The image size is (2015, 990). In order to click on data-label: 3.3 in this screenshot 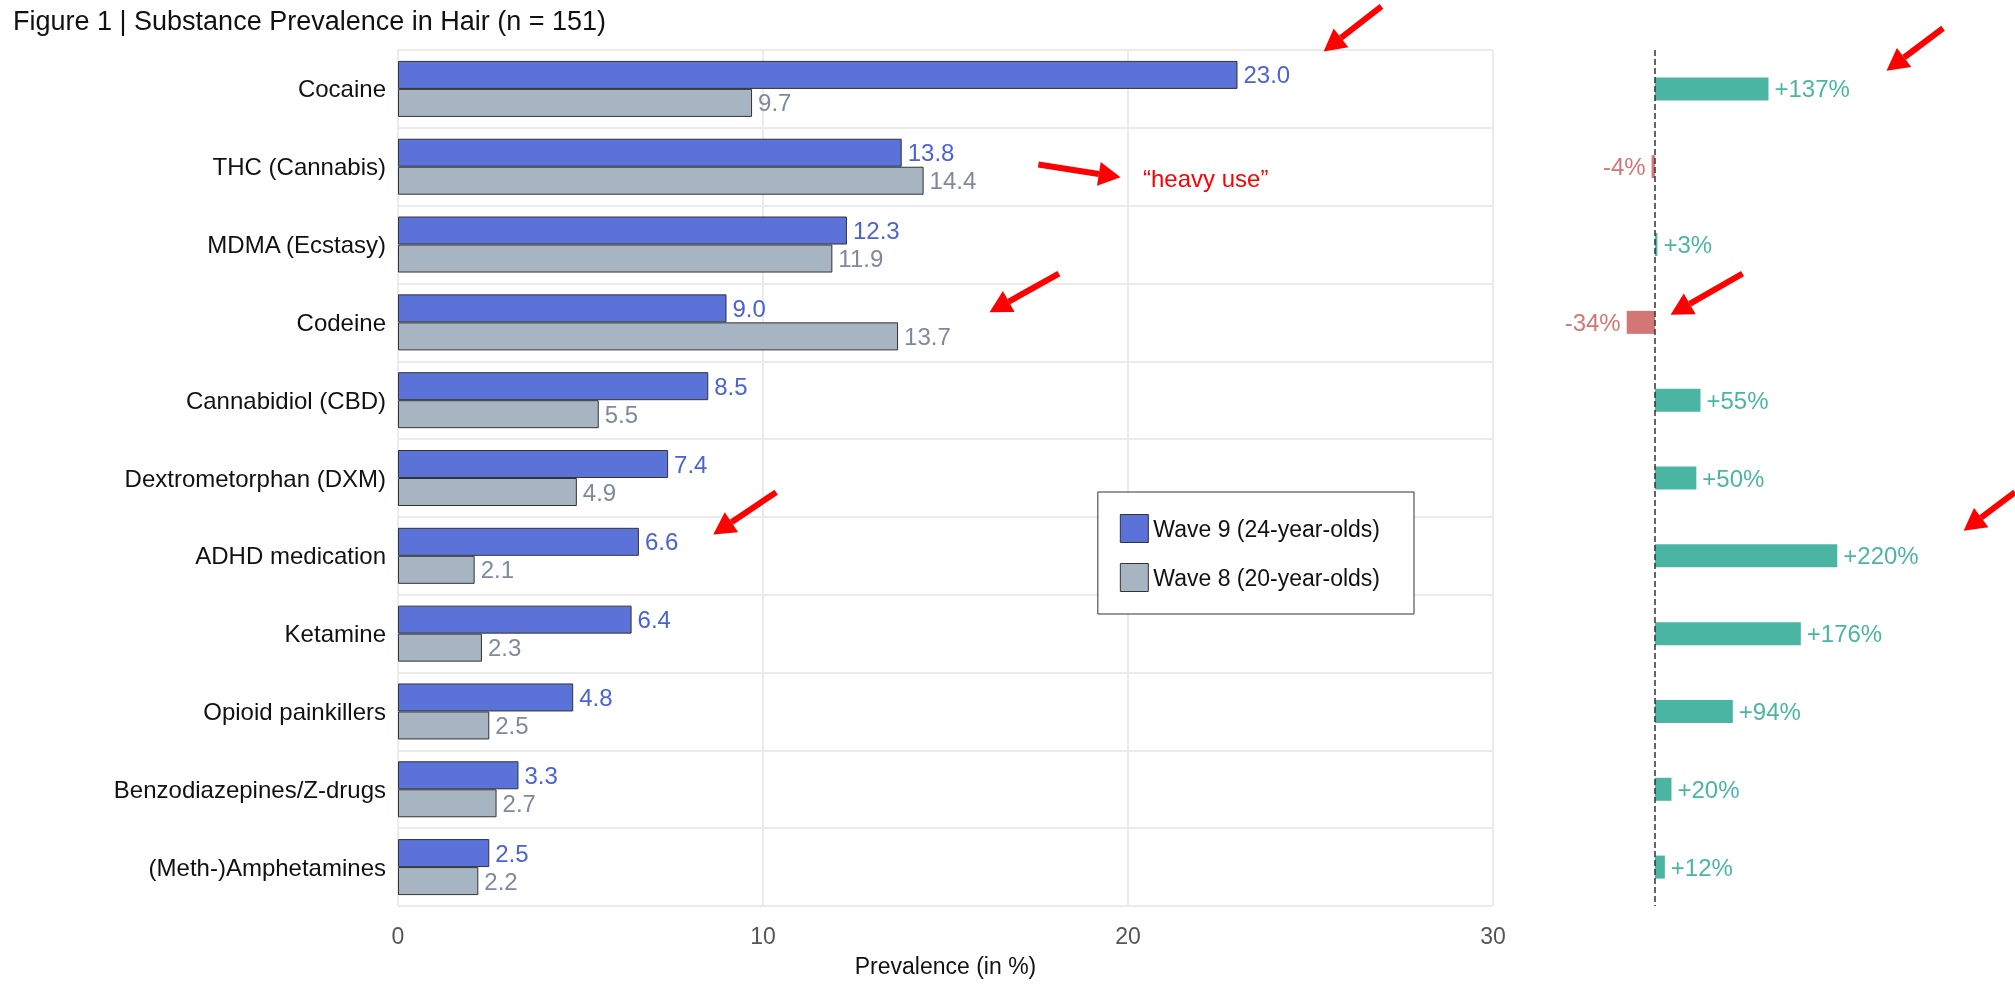, I will do `click(541, 775)`.